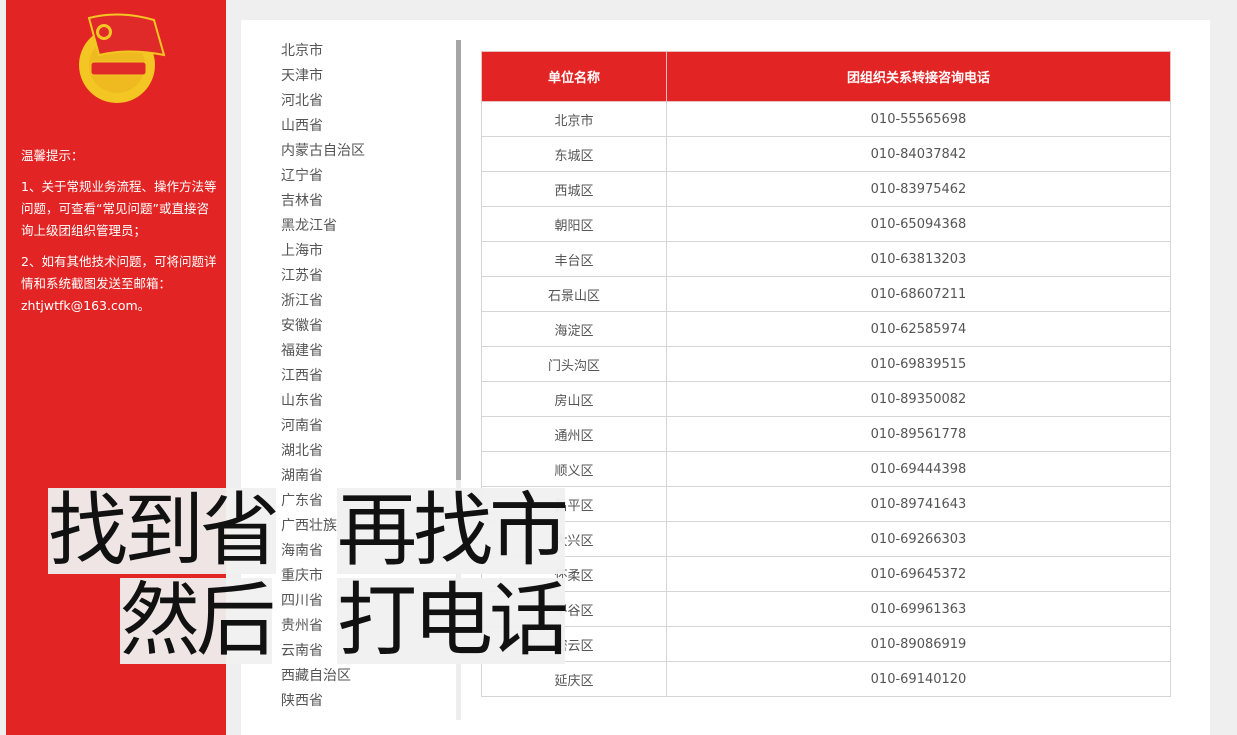 This screenshot has height=735, width=1237. I want to click on province-item: 江苏省, so click(302, 276).